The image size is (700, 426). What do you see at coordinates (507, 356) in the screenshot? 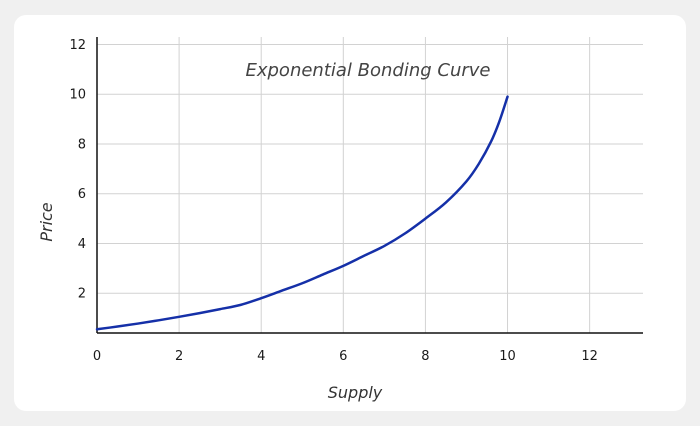
I see `x-tick-label: 10` at bounding box center [507, 356].